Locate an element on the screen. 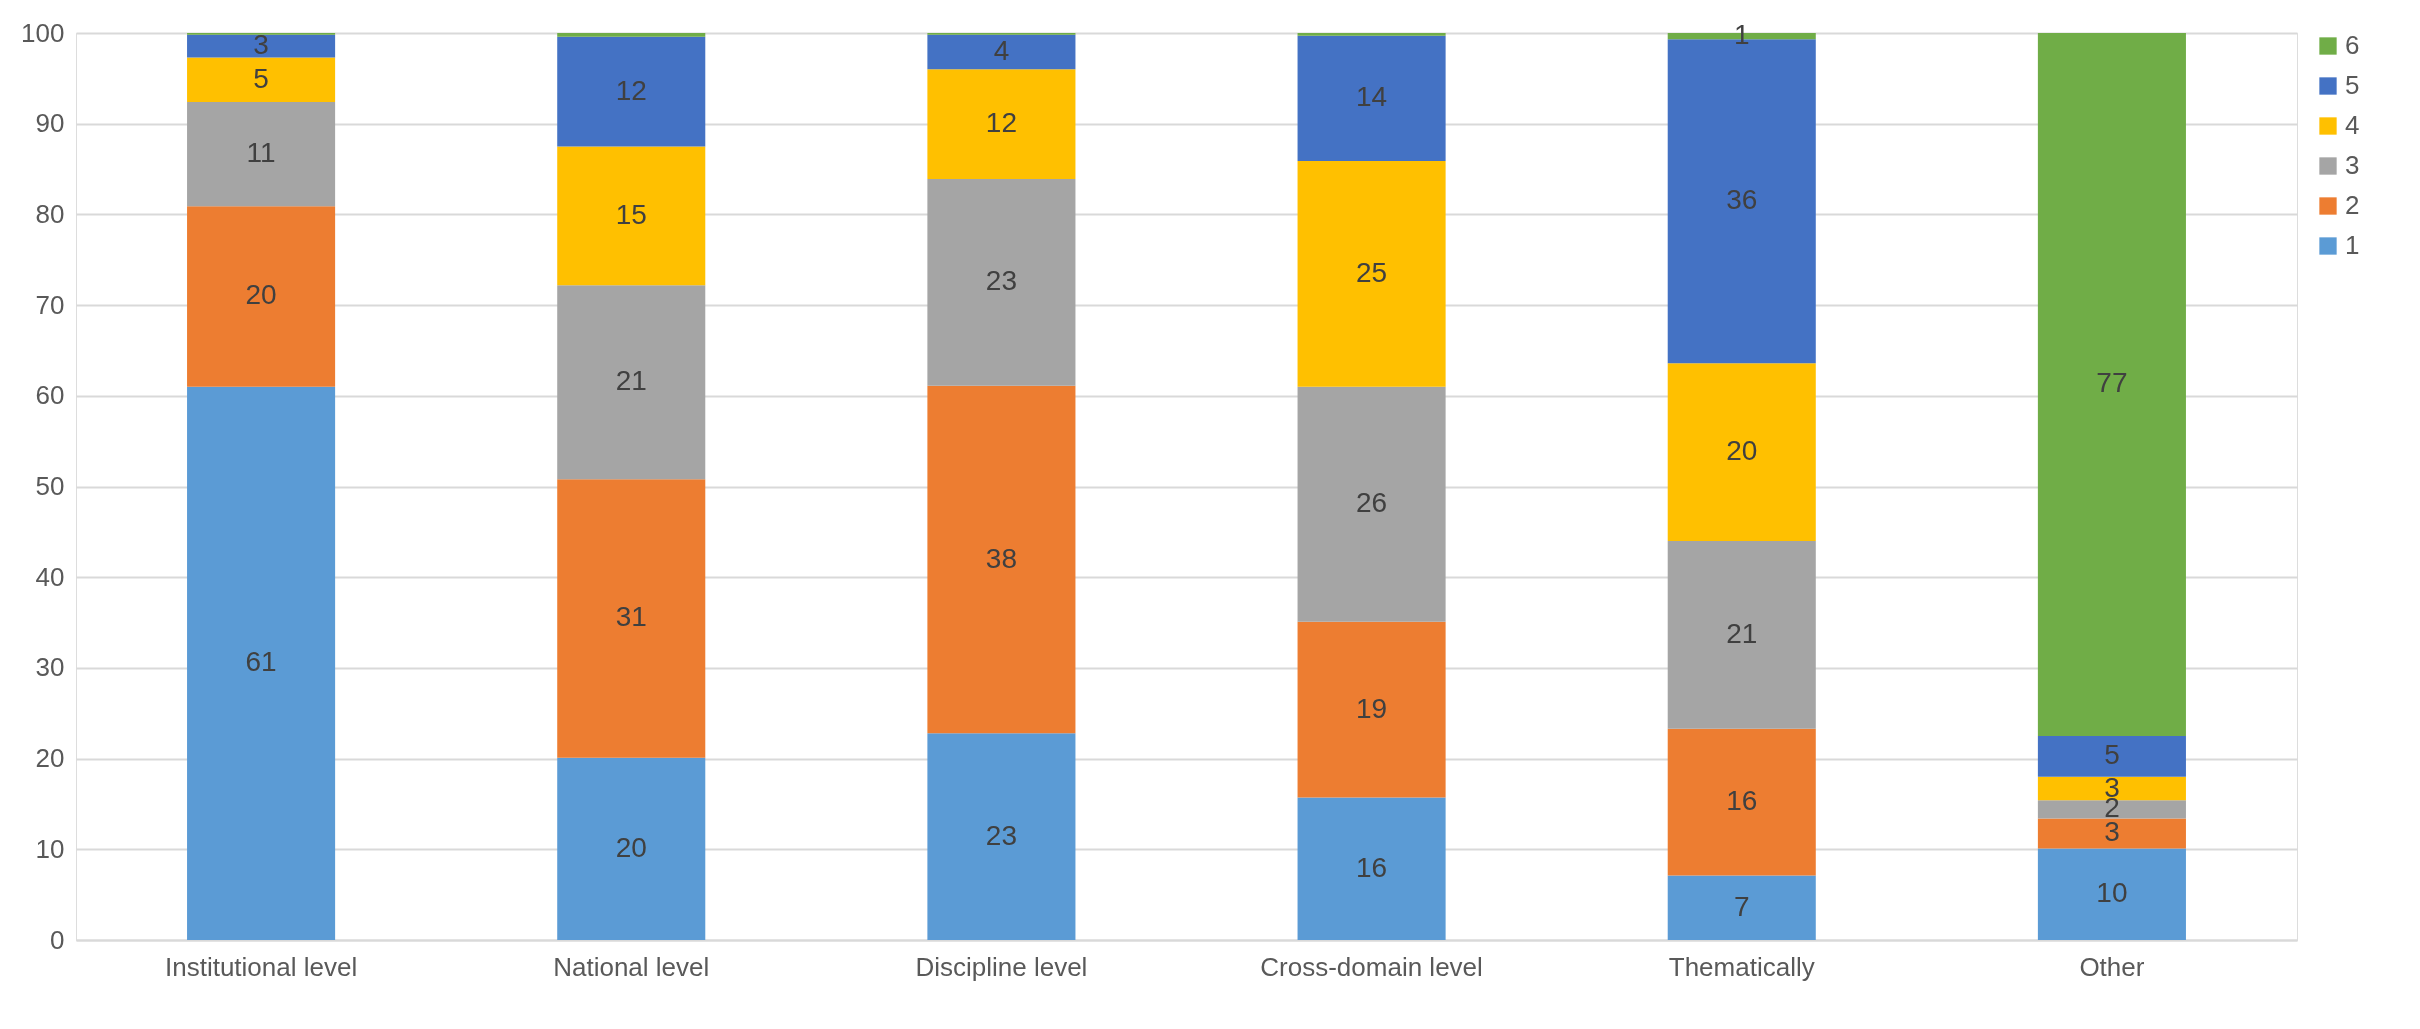 The image size is (2420, 1029). y-tick-label: 80 is located at coordinates (50, 213).